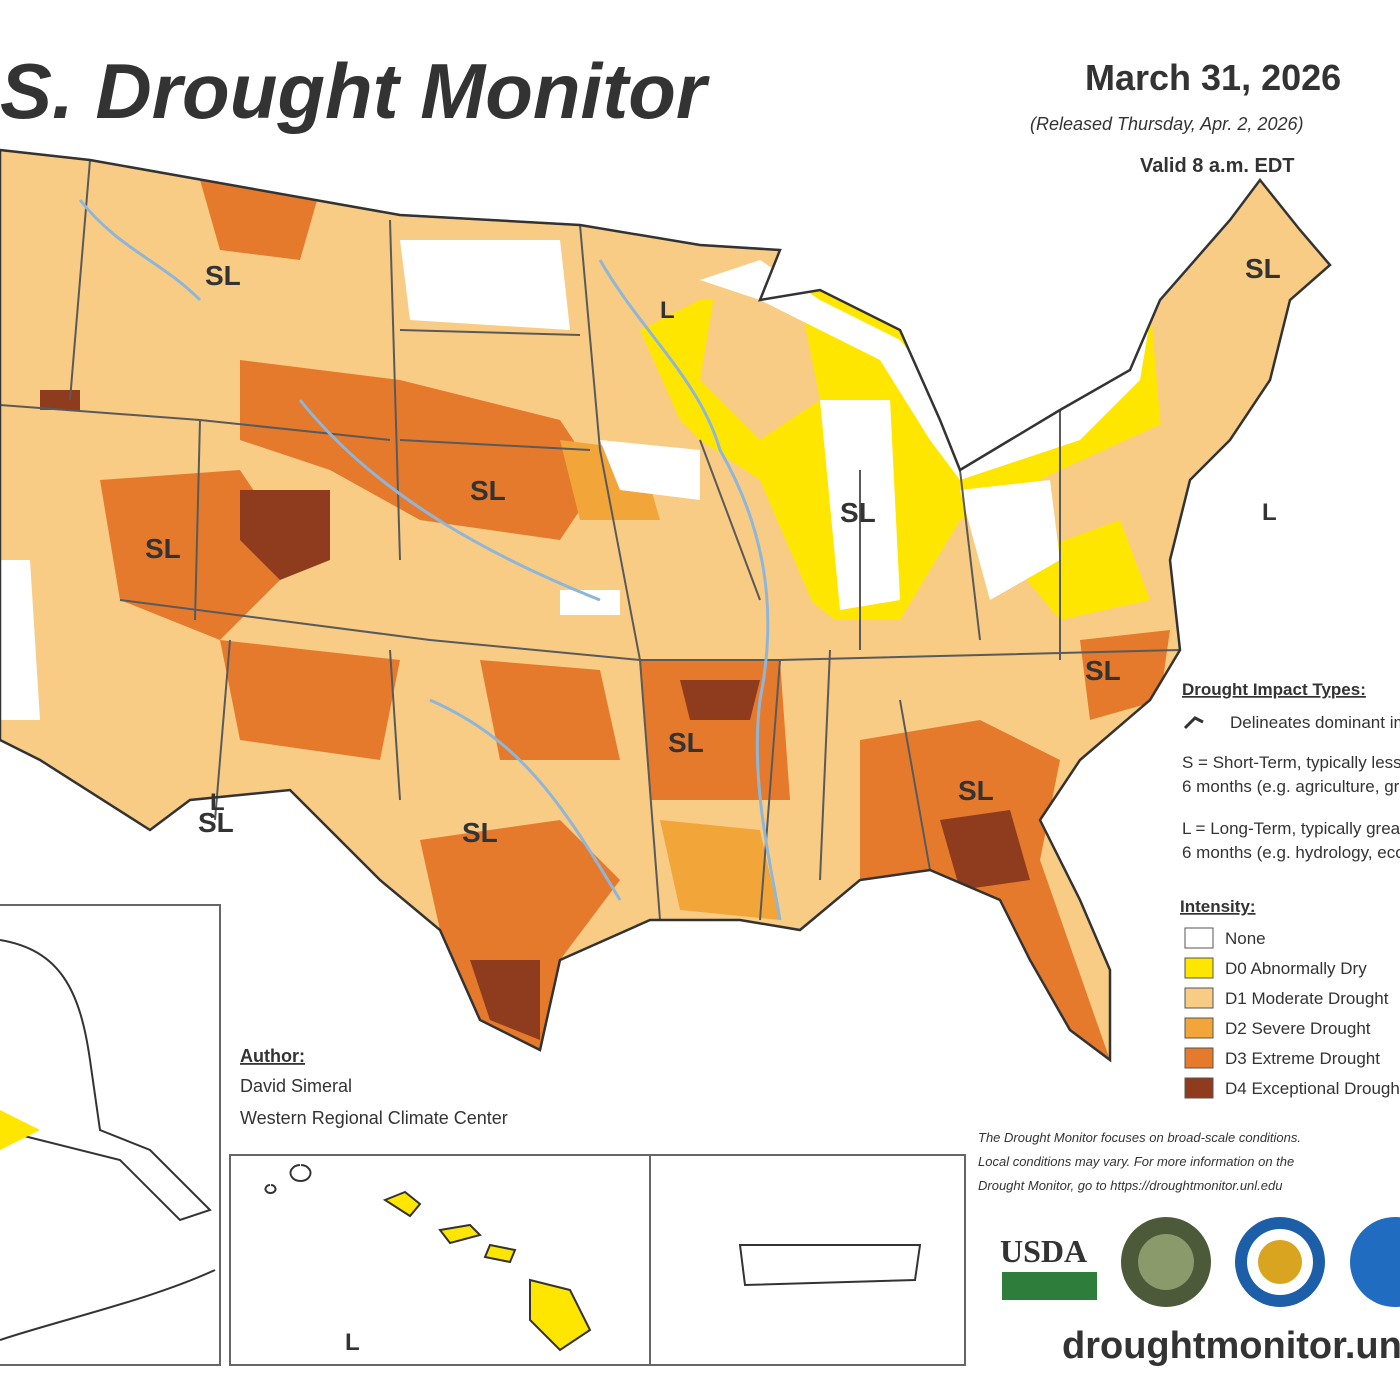  What do you see at coordinates (1298, 1028) in the screenshot?
I see `legend-label: D2 Severe Drought` at bounding box center [1298, 1028].